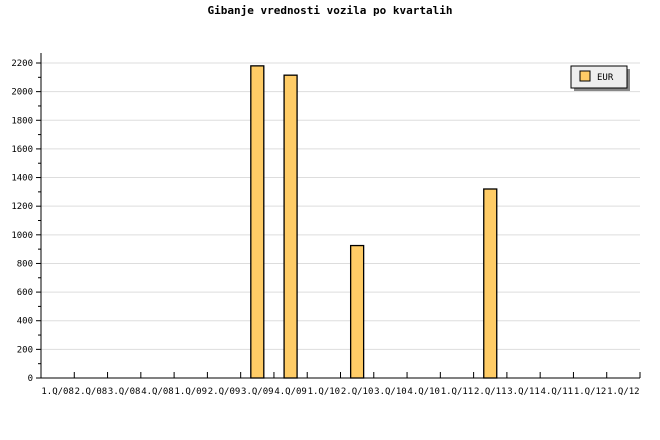 The image size is (660, 440). Describe the element at coordinates (124, 392) in the screenshot. I see `x-tick-label: 3.Q/08` at that location.